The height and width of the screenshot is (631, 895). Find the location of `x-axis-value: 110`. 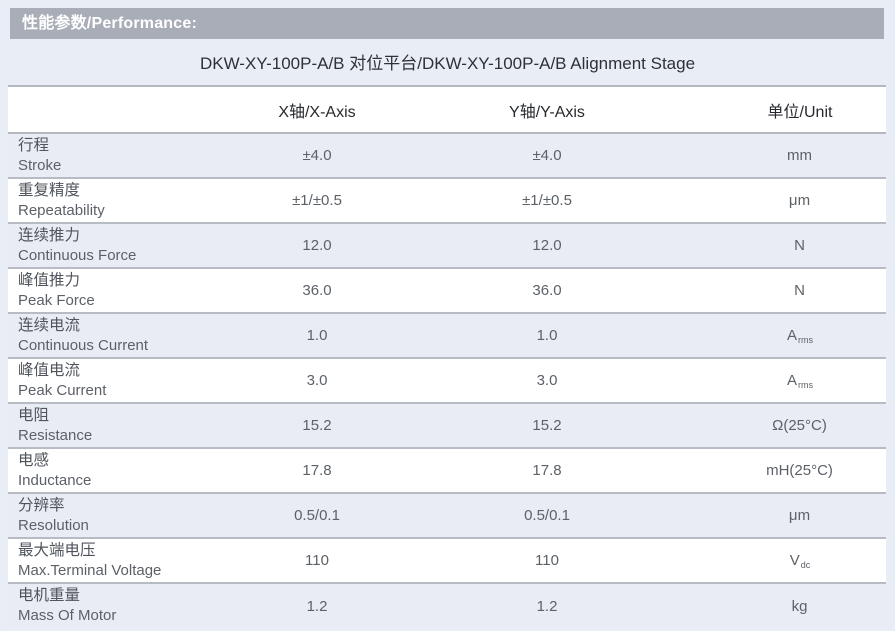

x-axis-value: 110 is located at coordinates (317, 561).